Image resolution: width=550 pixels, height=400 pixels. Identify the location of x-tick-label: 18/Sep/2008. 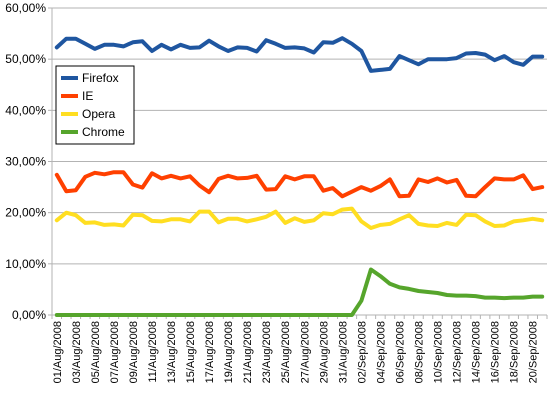
(515, 352).